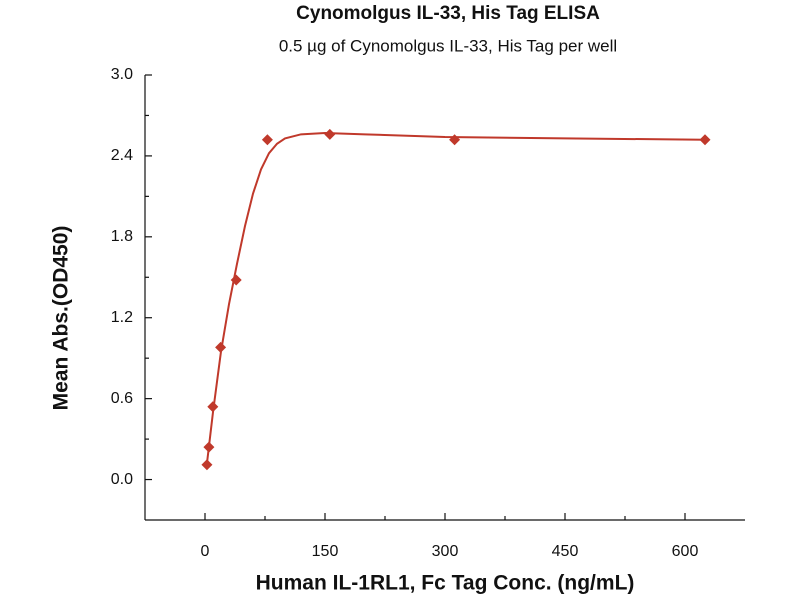 This screenshot has width=800, height=600. What do you see at coordinates (685, 551) in the screenshot?
I see `x-tick-label: 600` at bounding box center [685, 551].